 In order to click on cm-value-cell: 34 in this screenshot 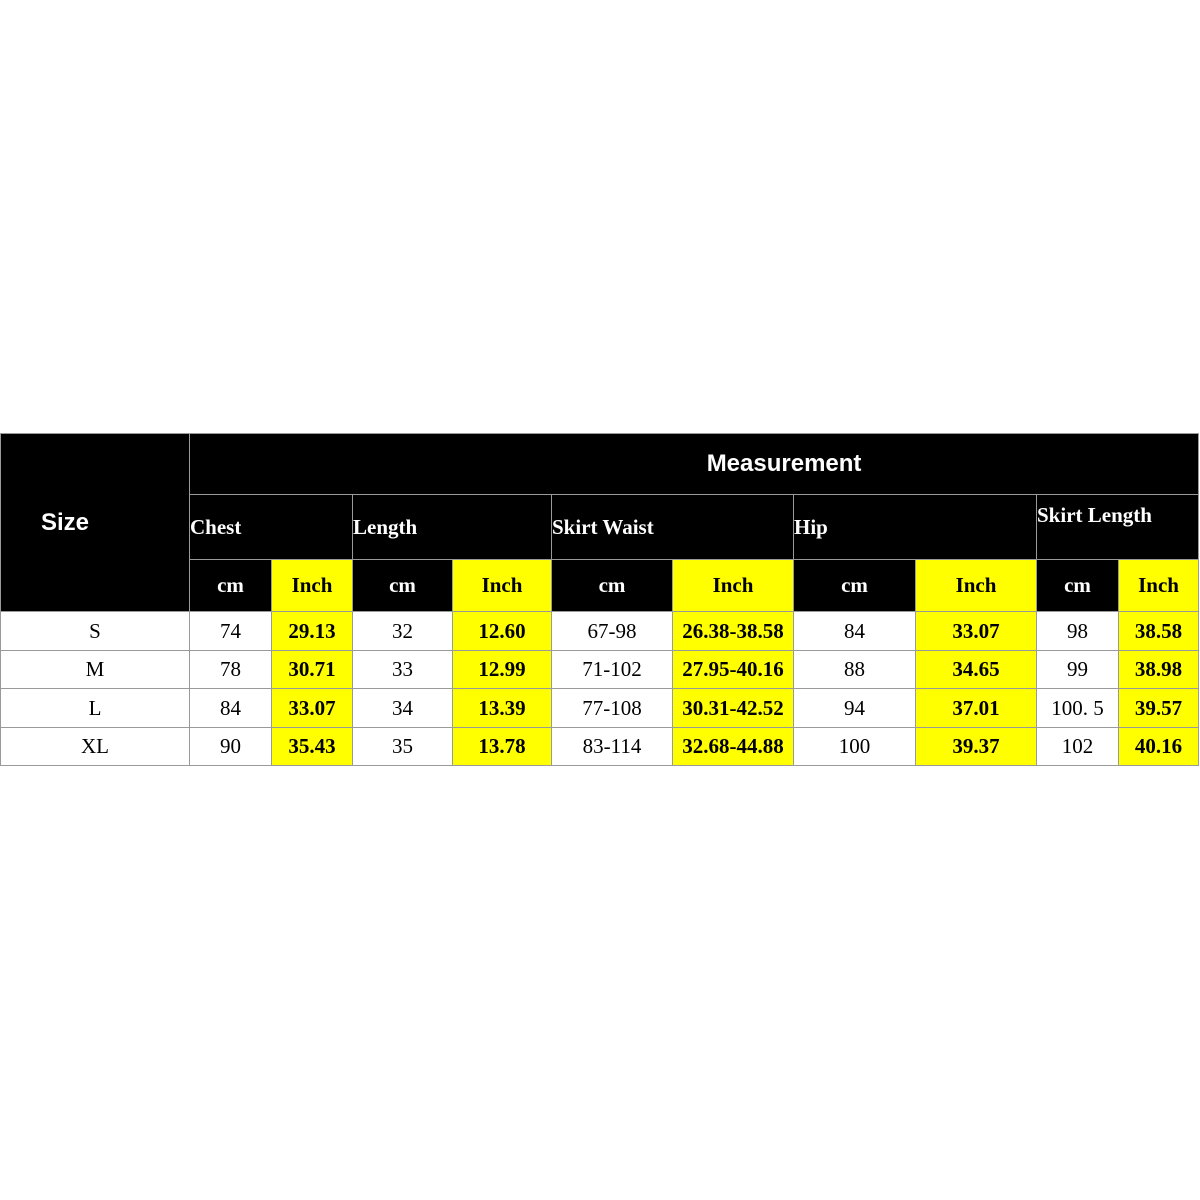, I will do `click(402, 708)`.